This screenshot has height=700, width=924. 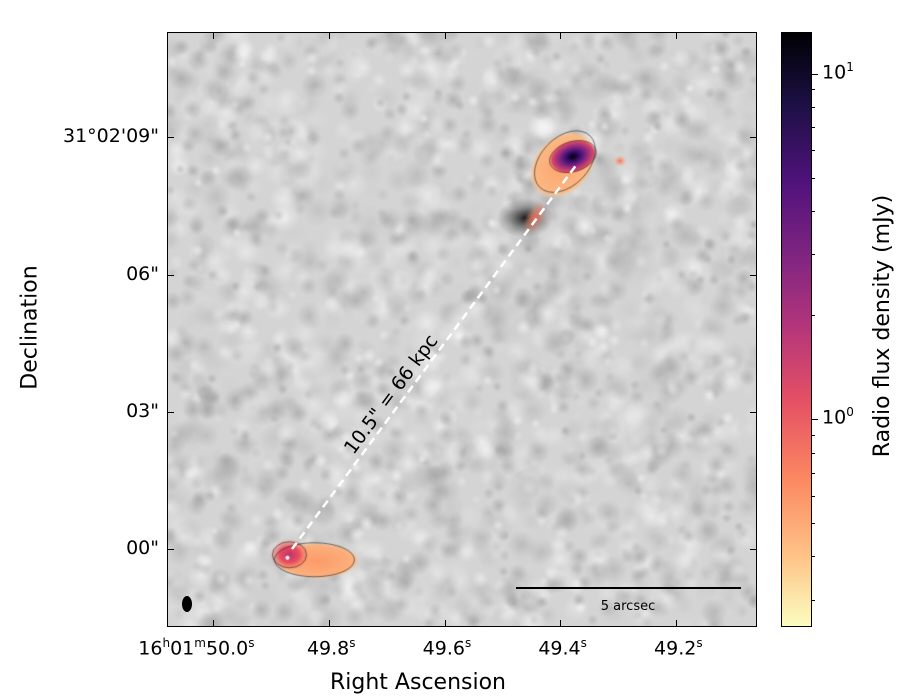 I want to click on x-tick-label: 16h01m50.0s, so click(x=196, y=647).